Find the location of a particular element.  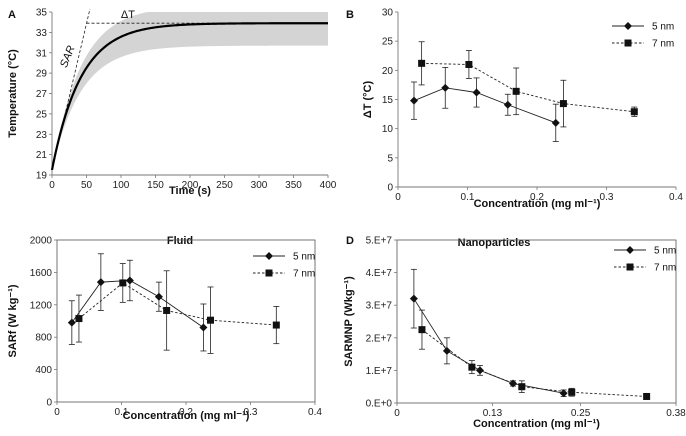

panel-d-y-tick-label: 0.E+0 is located at coordinates (379, 404).